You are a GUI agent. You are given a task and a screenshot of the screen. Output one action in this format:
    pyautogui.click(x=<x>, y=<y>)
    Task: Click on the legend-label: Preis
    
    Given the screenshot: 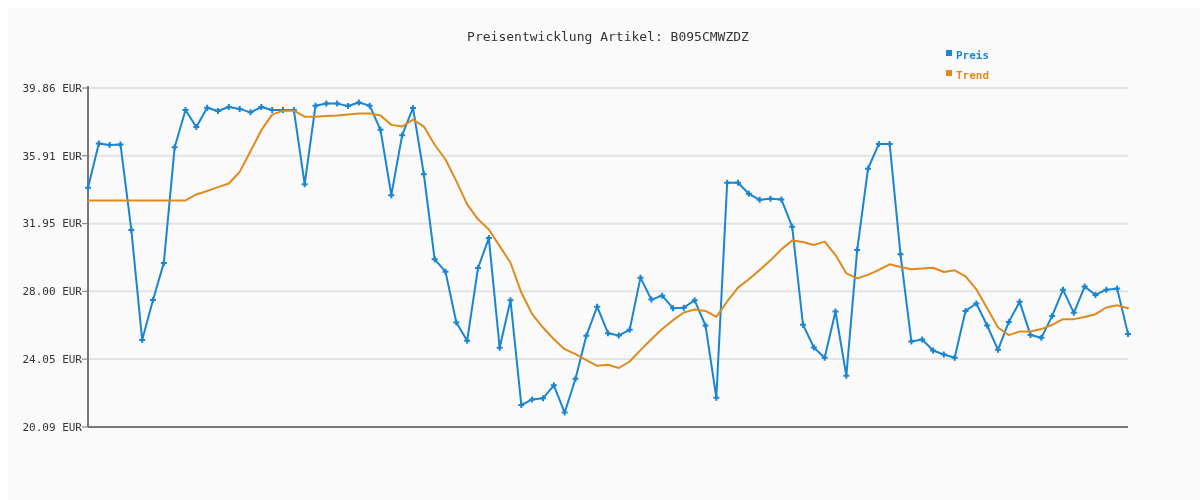 What is the action you would take?
    pyautogui.click(x=973, y=55)
    